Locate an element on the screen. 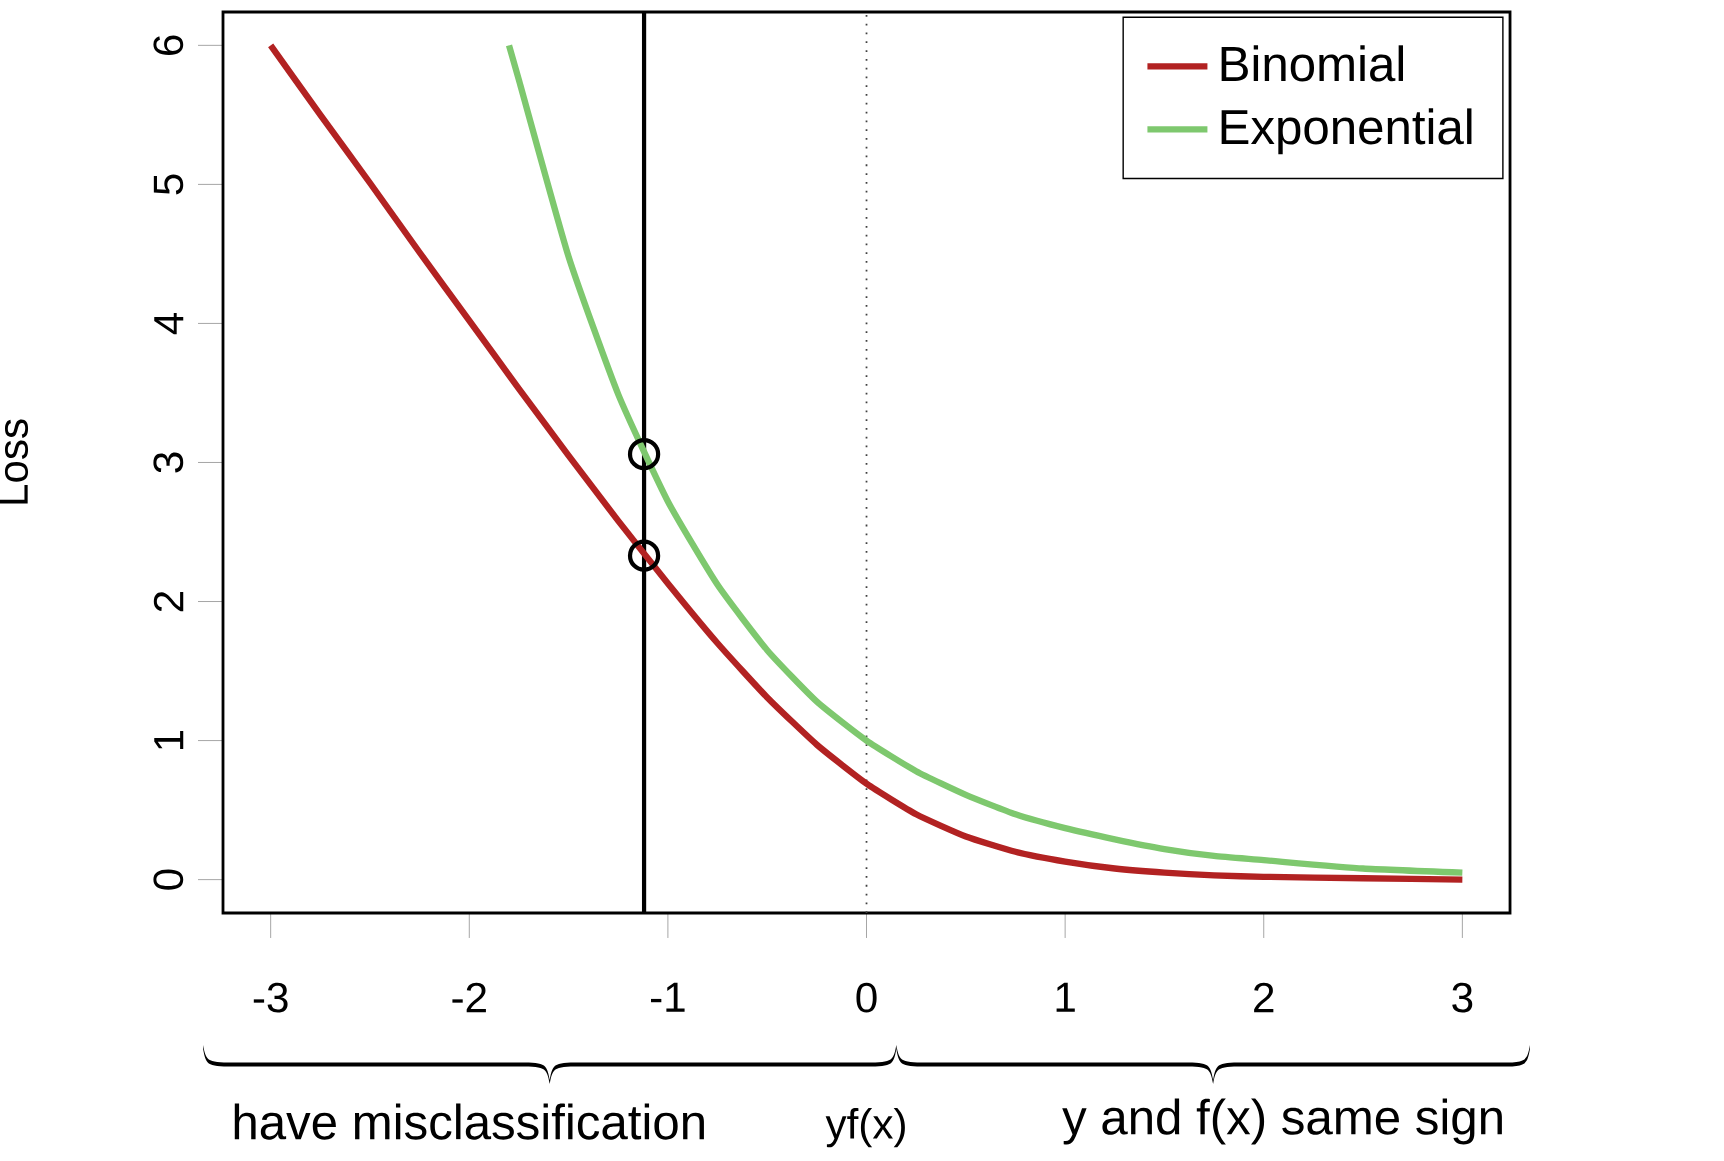  y-tick-label: 6 is located at coordinates (168, 45).